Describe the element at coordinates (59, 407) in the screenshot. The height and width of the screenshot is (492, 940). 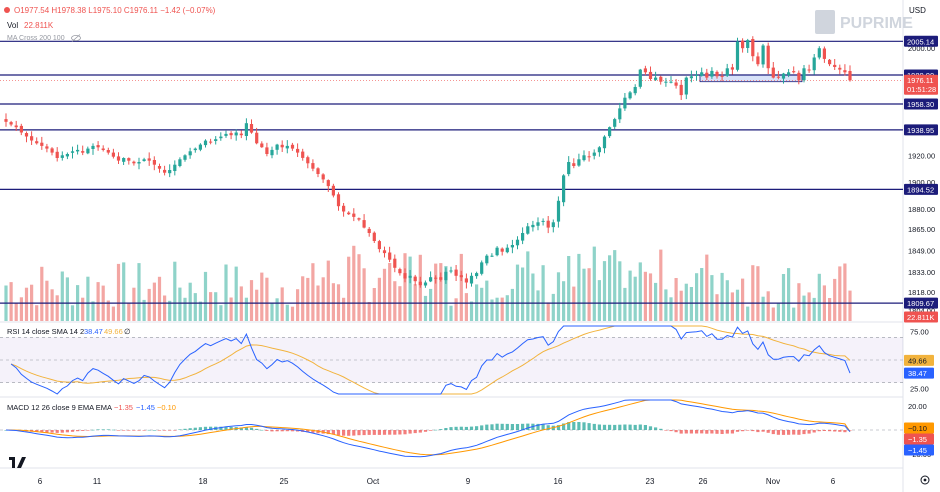
I see `macd-label: MACD 12 26 close 9 EMA EMA` at that location.